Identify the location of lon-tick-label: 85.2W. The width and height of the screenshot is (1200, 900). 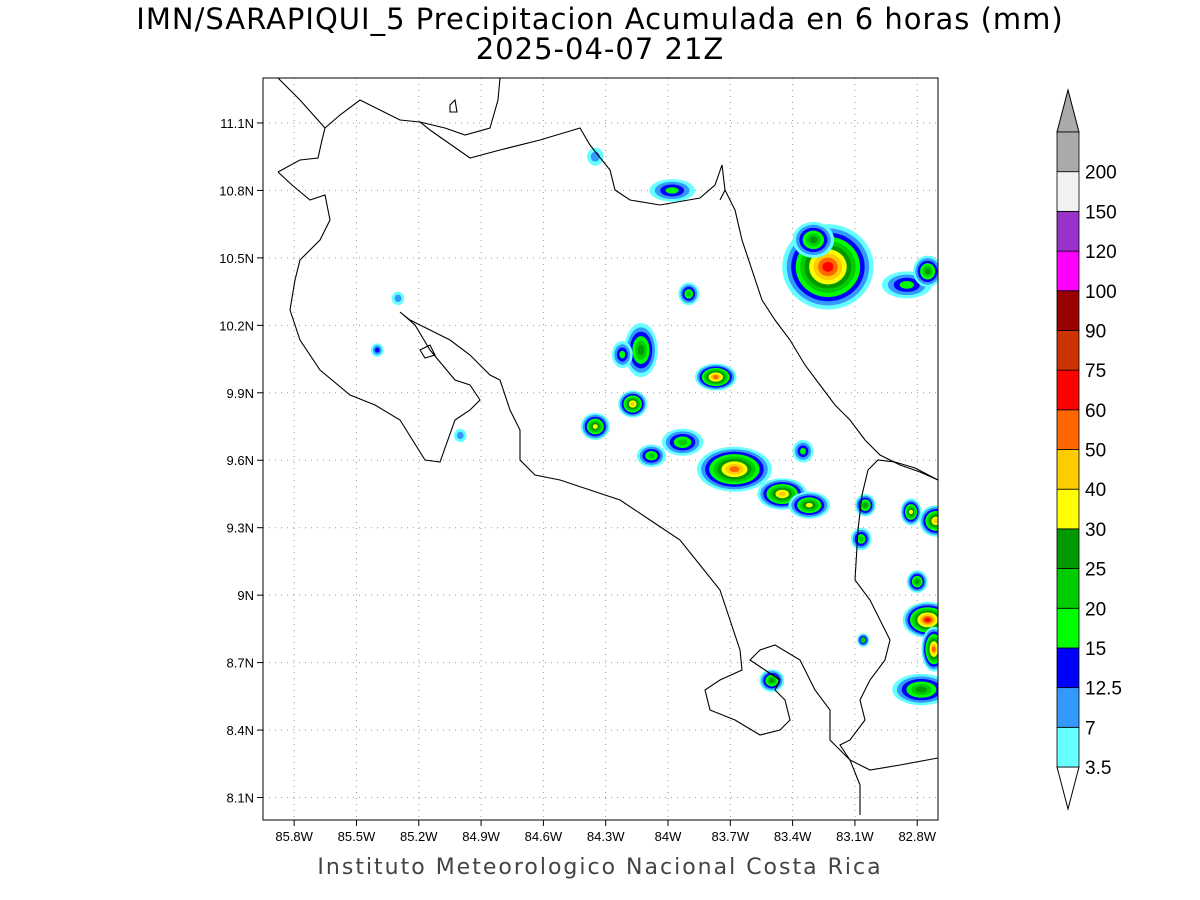
(419, 836).